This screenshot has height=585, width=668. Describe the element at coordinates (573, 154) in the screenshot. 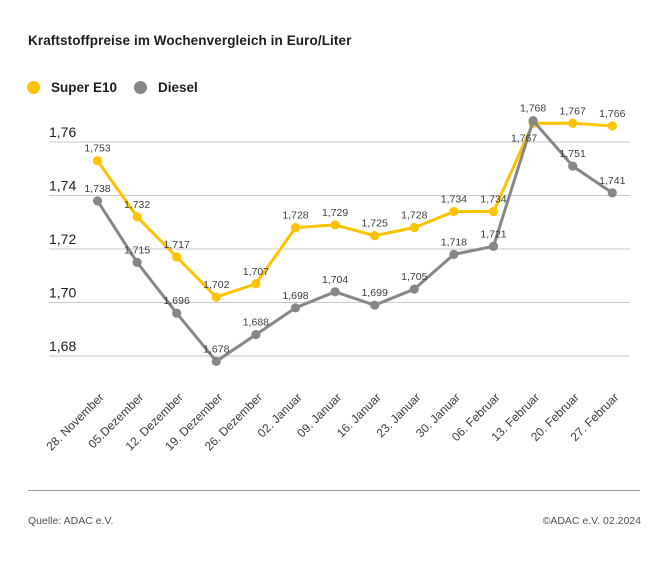

I see `value-label: 1,751` at that location.